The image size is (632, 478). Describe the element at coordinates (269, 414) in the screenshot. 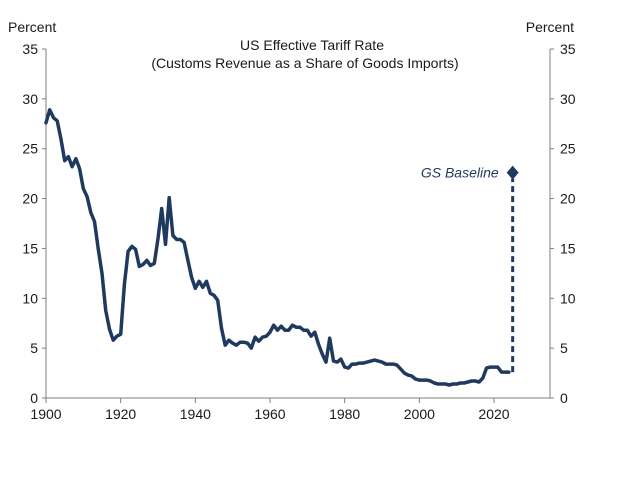

I see `x-tick-label: 1960` at that location.